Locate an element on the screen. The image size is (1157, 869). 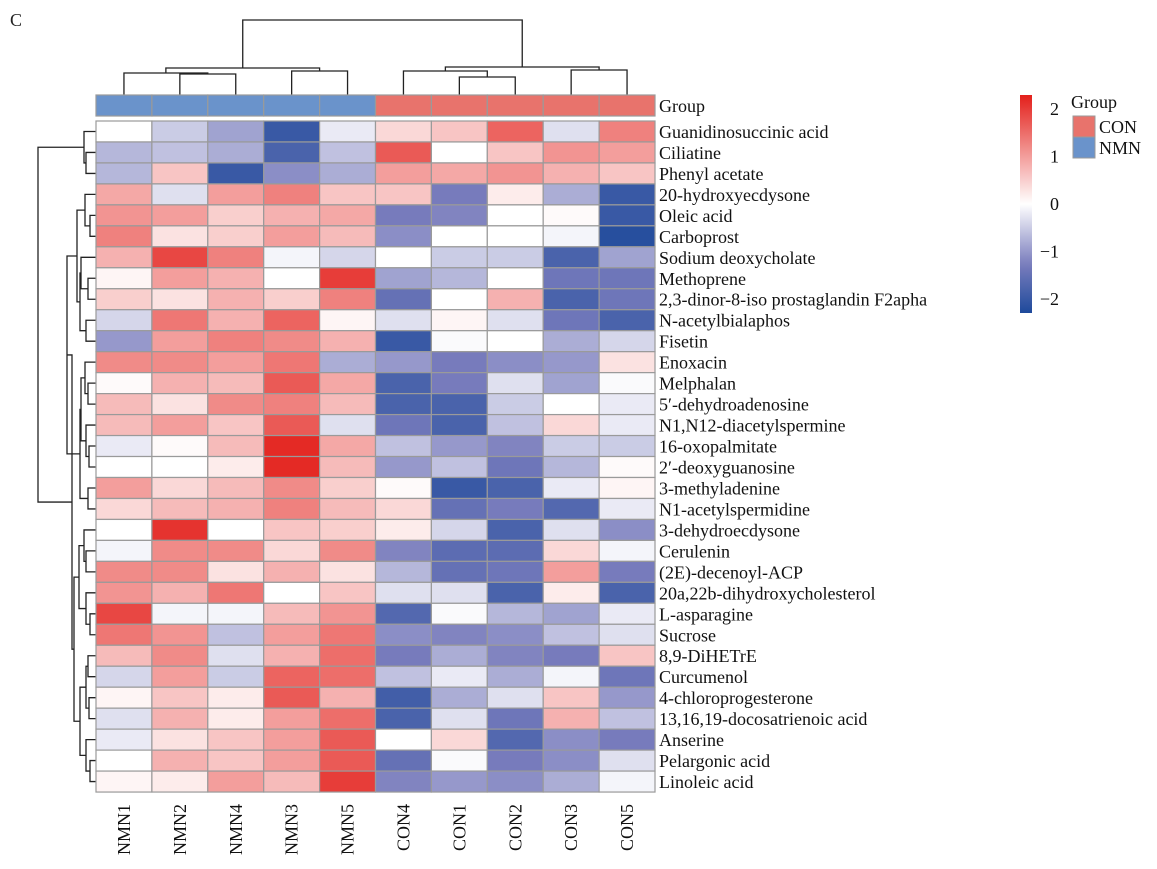
column-label: CON3 is located at coordinates (571, 827).